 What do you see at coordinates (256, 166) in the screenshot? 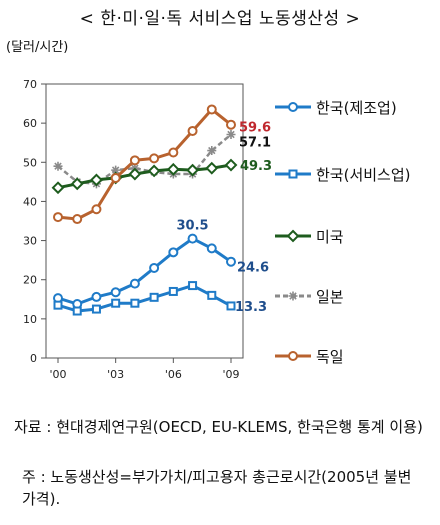
I see `data-label: 49.3` at bounding box center [256, 166].